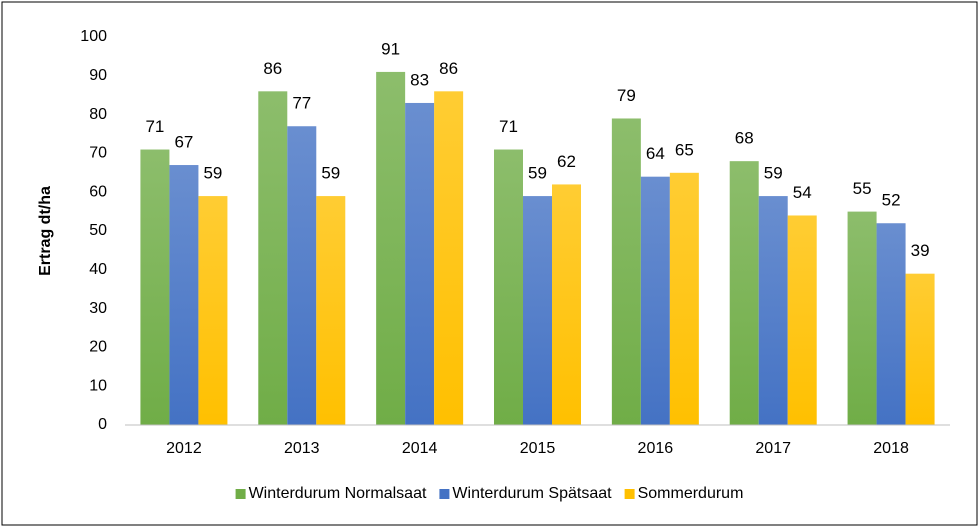 The width and height of the screenshot is (980, 529). I want to click on value-label: 62, so click(566, 161).